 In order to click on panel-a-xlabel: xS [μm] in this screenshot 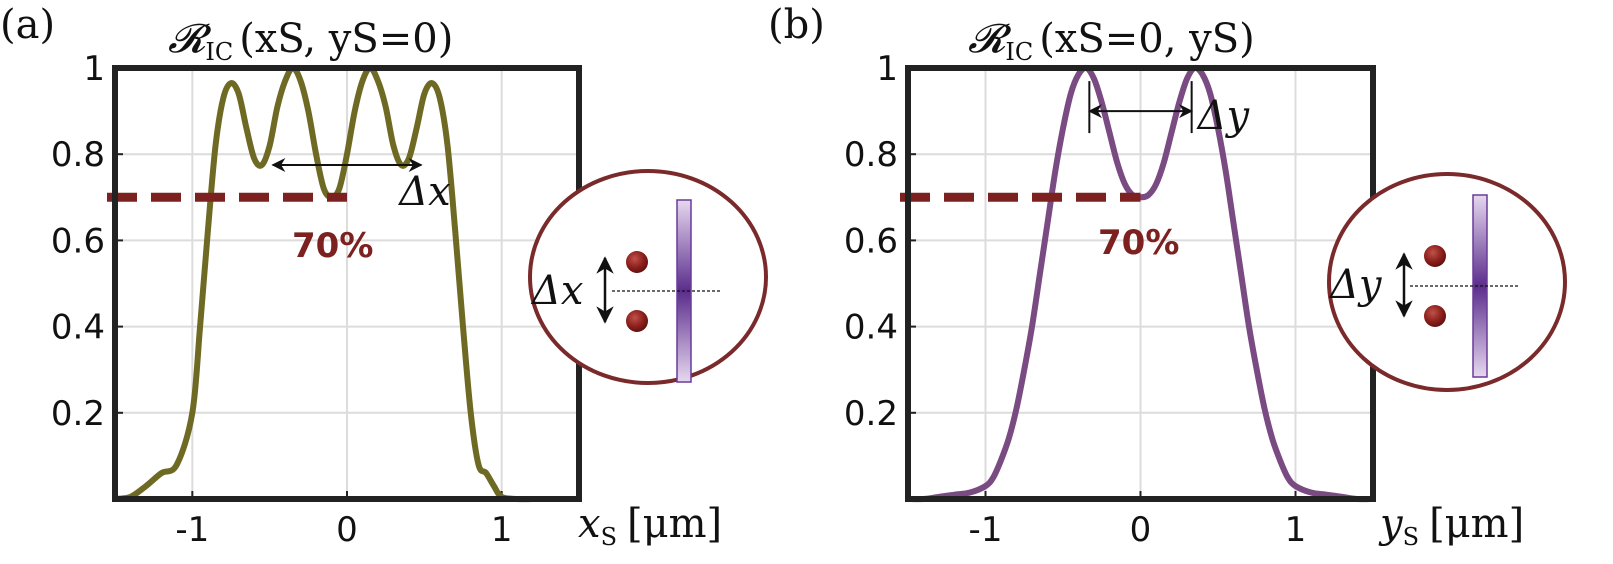, I will do `click(650, 526)`.